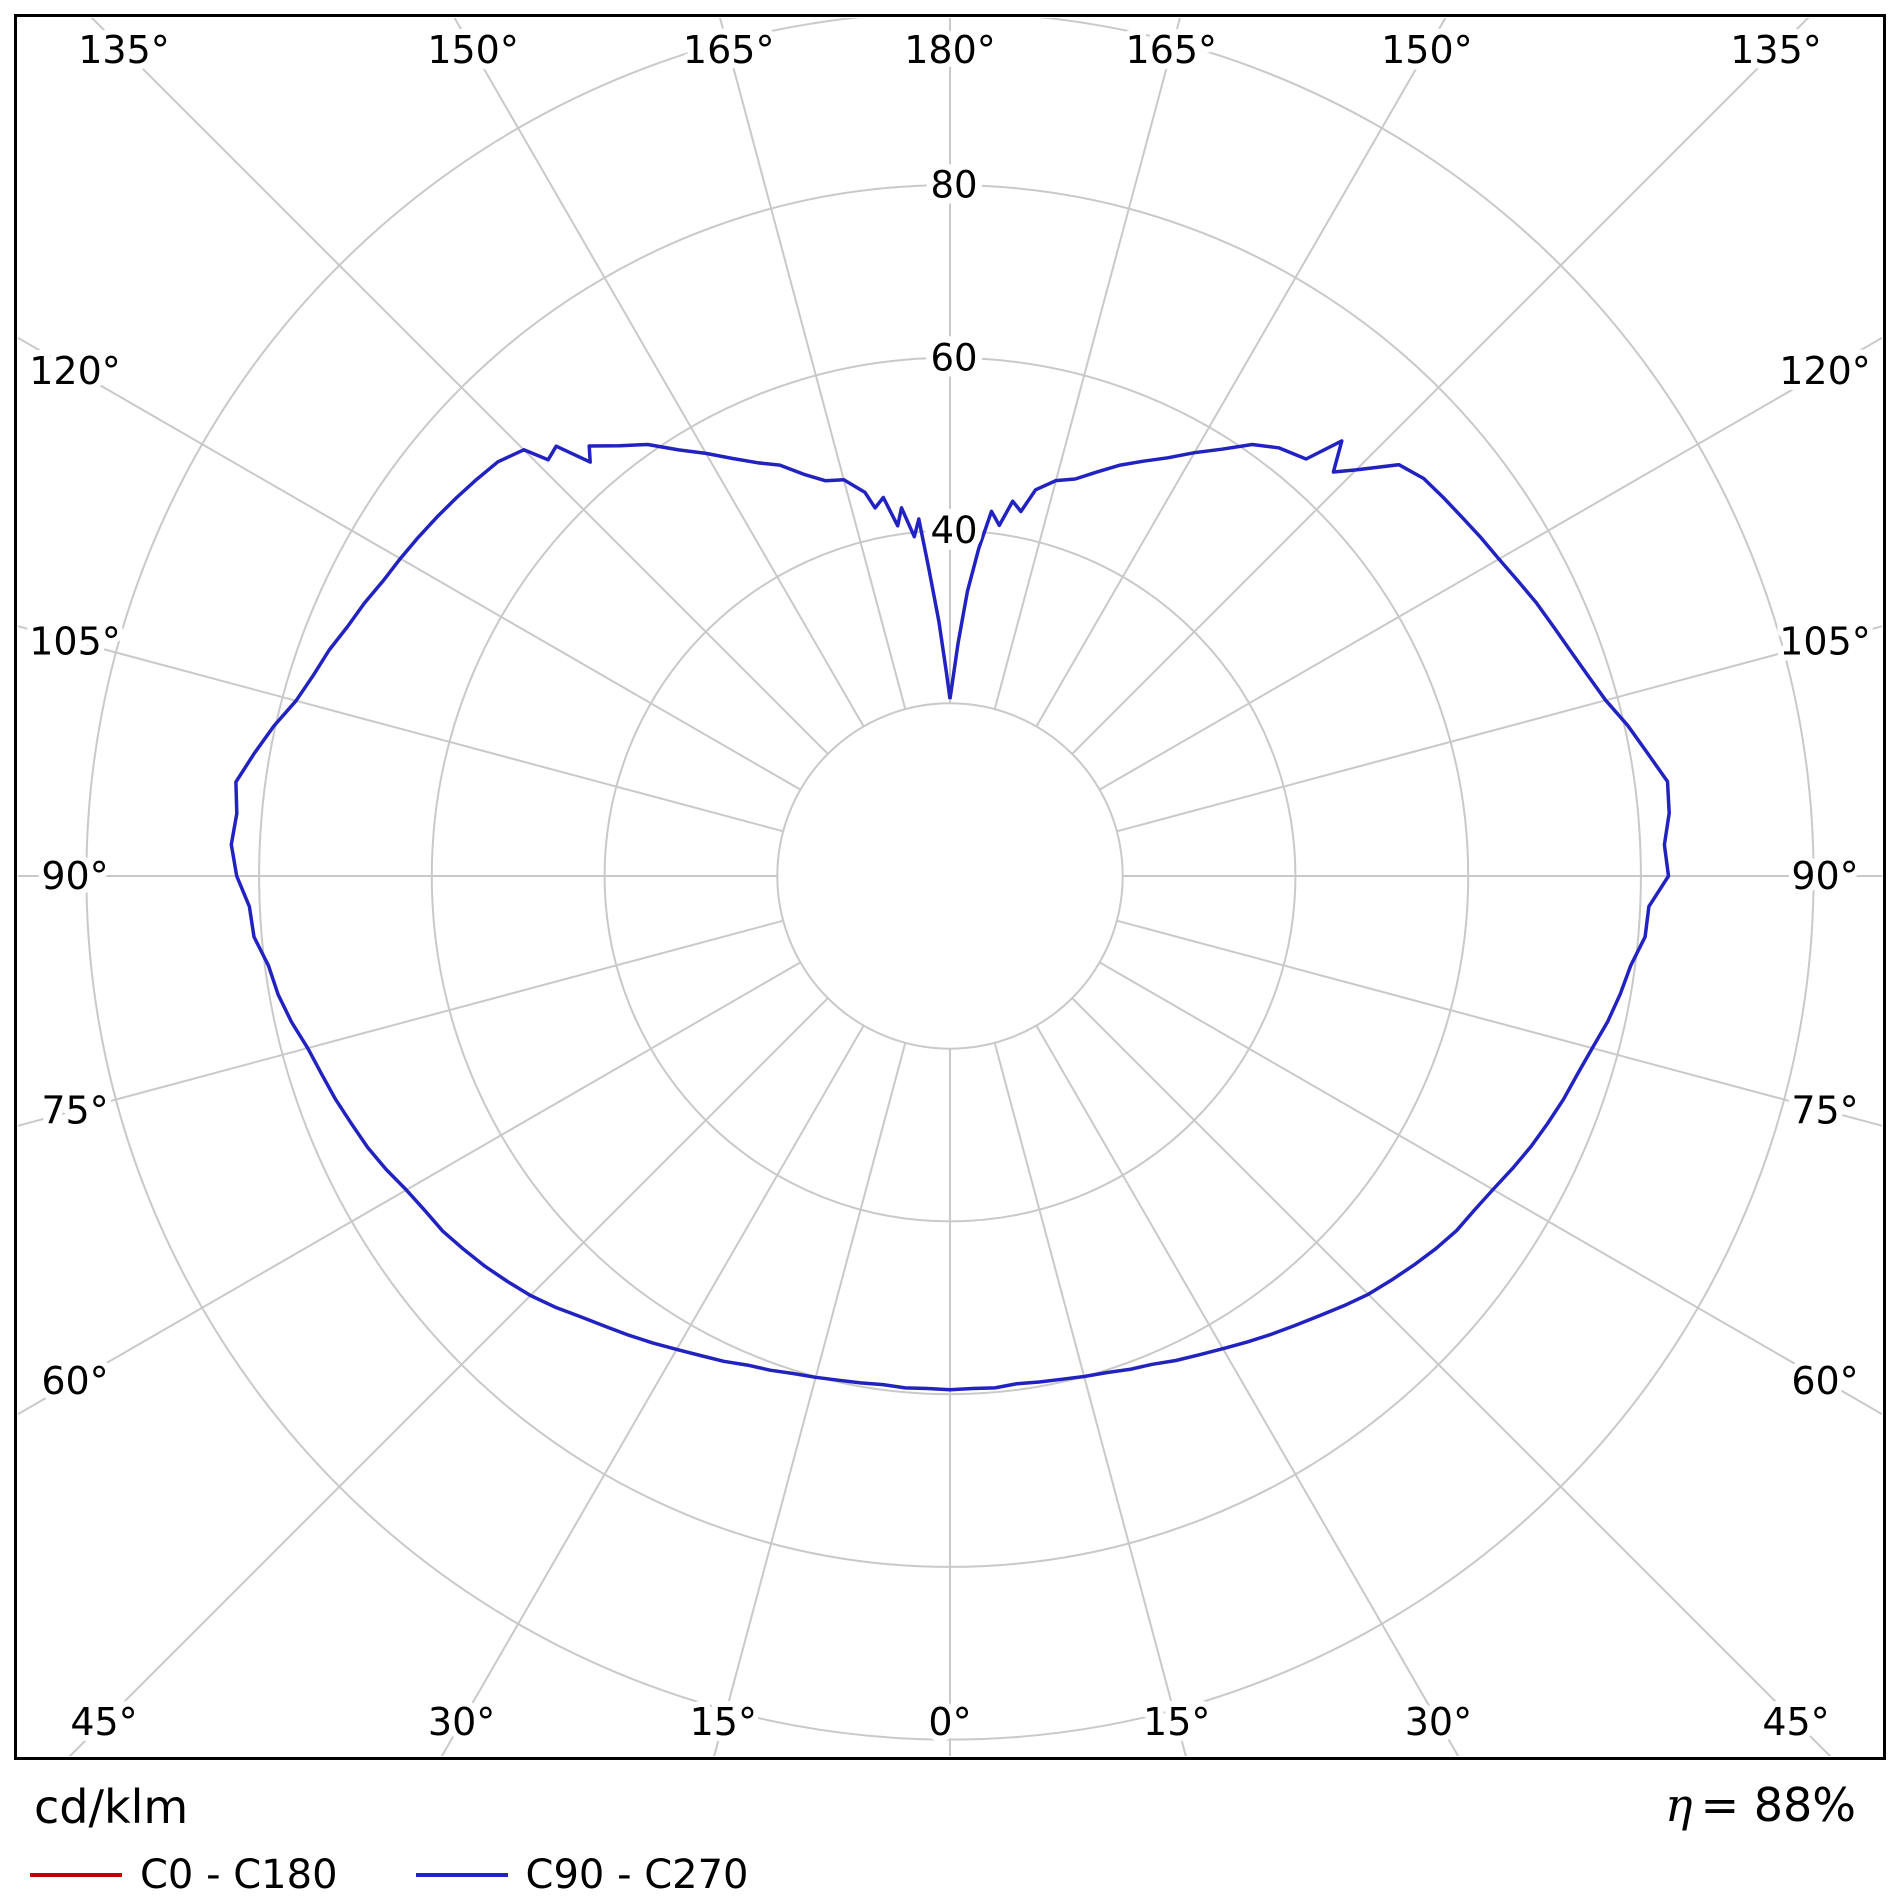  I want to click on angle-label-right-120: 120°, so click(1825, 371).